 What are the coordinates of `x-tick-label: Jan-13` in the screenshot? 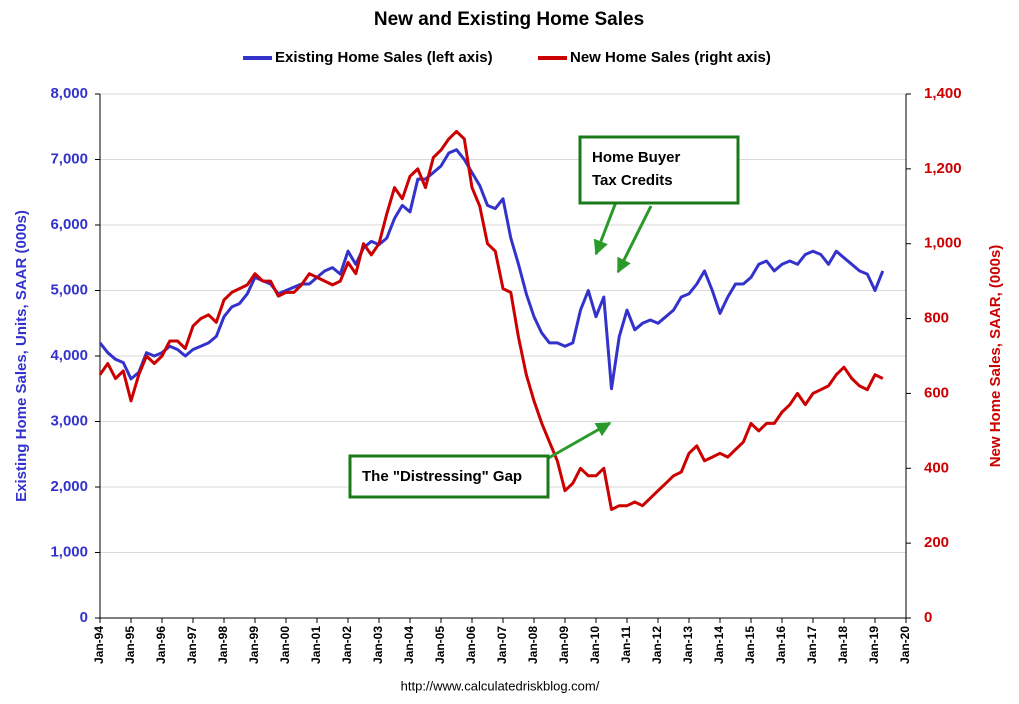 It's located at (688, 645).